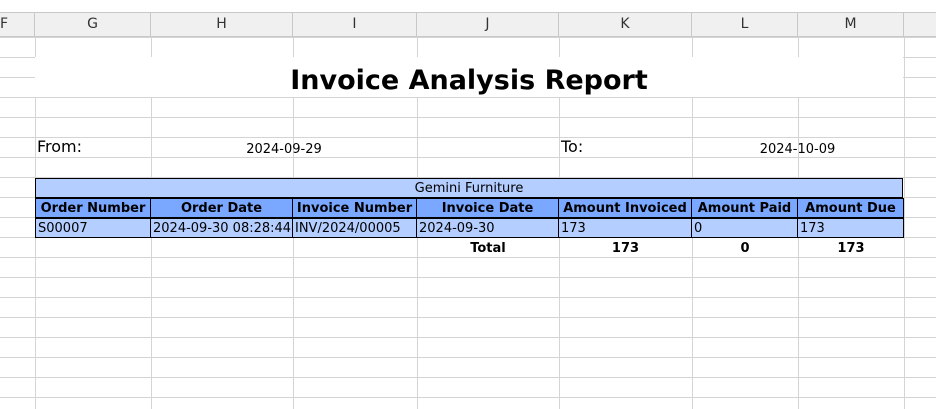 Image resolution: width=936 pixels, height=409 pixels. What do you see at coordinates (284, 149) in the screenshot?
I see `from-date: 2024-09-29` at bounding box center [284, 149].